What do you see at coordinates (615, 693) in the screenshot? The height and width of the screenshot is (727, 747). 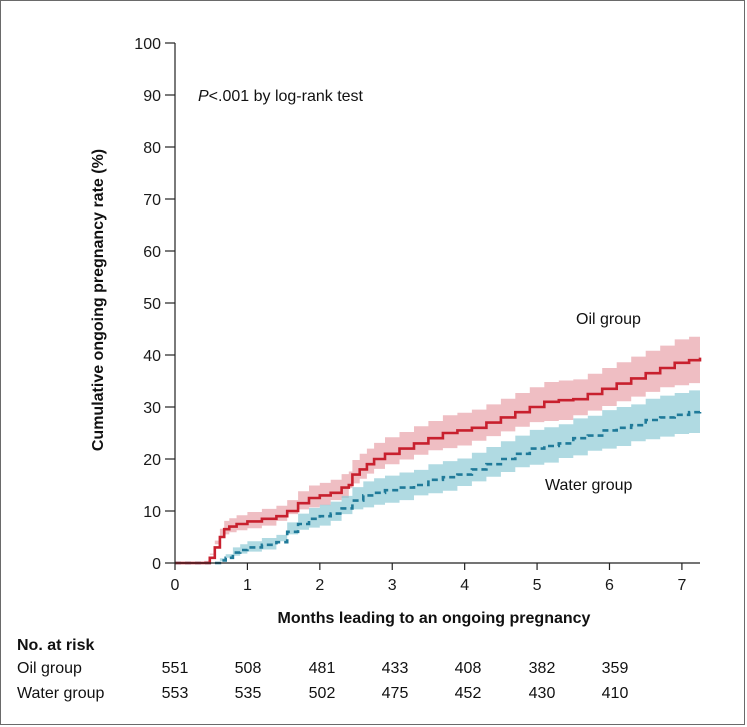 I see `risk-cell: 410` at bounding box center [615, 693].